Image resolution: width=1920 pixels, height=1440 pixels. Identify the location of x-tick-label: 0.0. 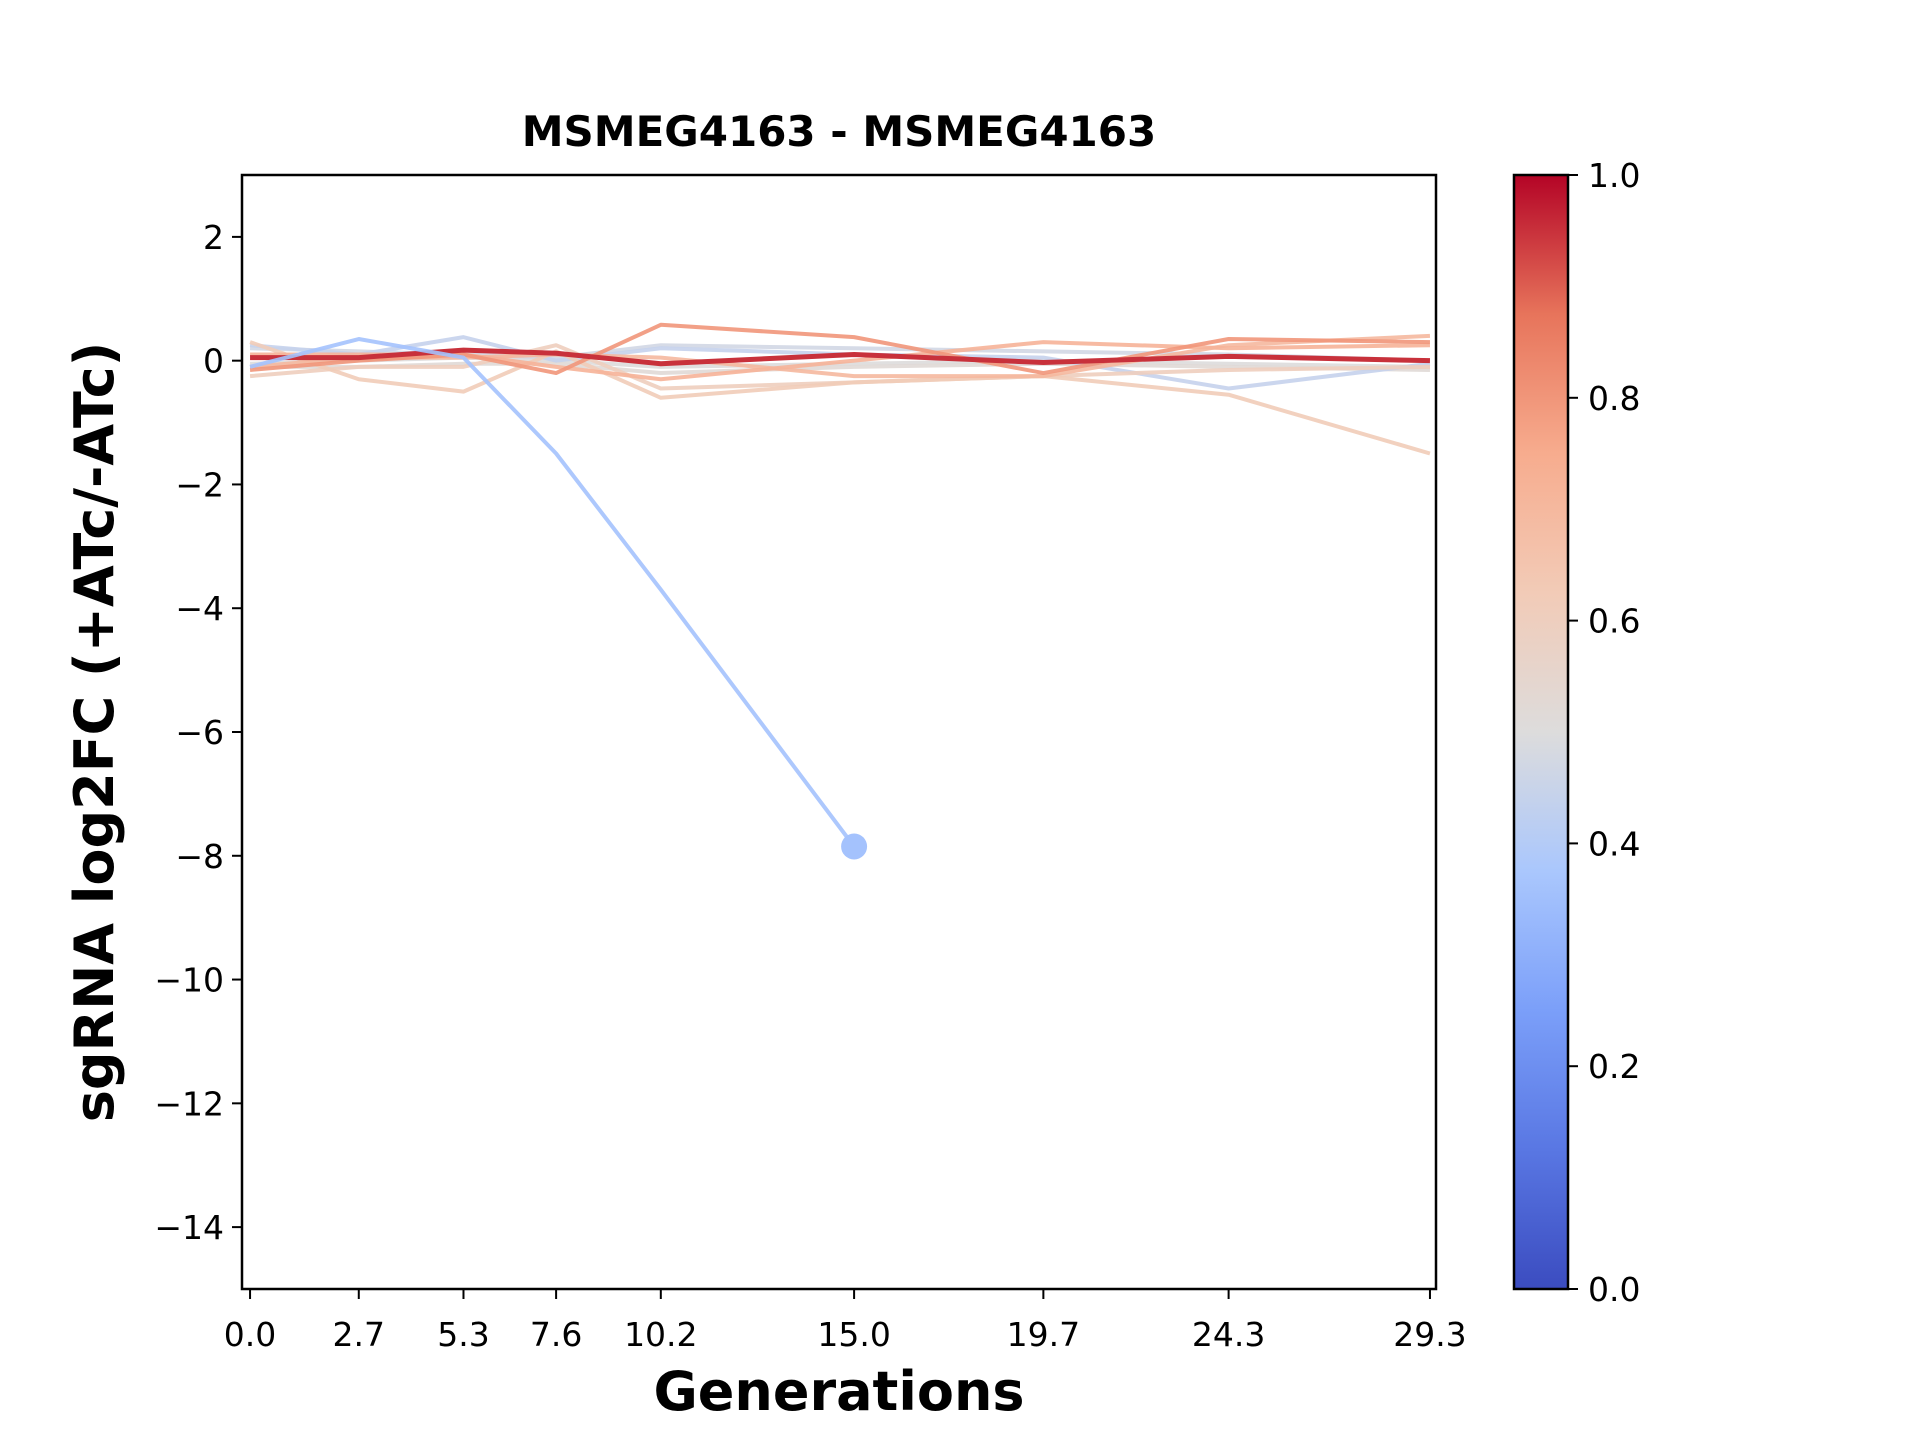
(250, 1334).